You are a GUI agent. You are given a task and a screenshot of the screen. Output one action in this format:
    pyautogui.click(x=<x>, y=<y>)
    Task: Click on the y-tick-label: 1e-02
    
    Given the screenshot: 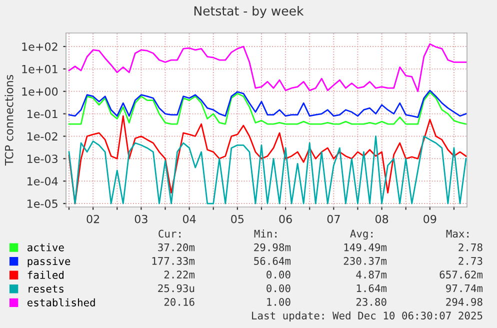 What is the action you would take?
    pyautogui.click(x=43, y=136)
    